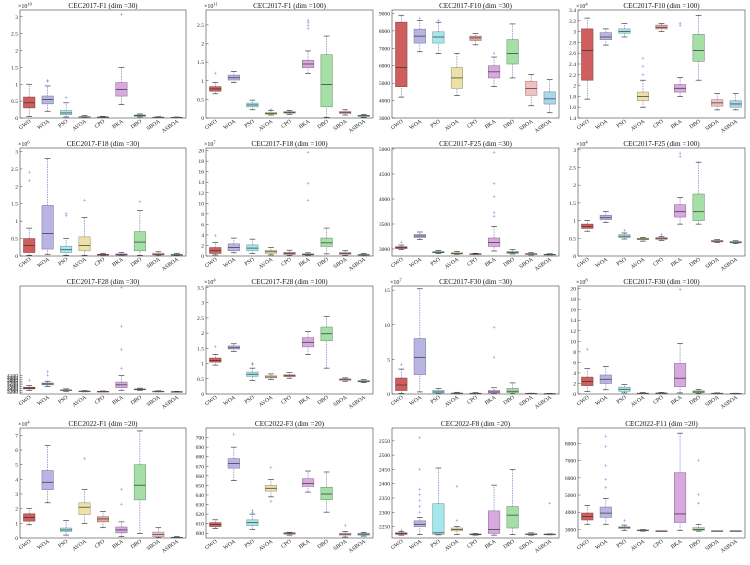  Describe the element at coordinates (289, 6) in the screenshot. I see `subplot-title: CEC2017-F1 (dim =100)` at that location.